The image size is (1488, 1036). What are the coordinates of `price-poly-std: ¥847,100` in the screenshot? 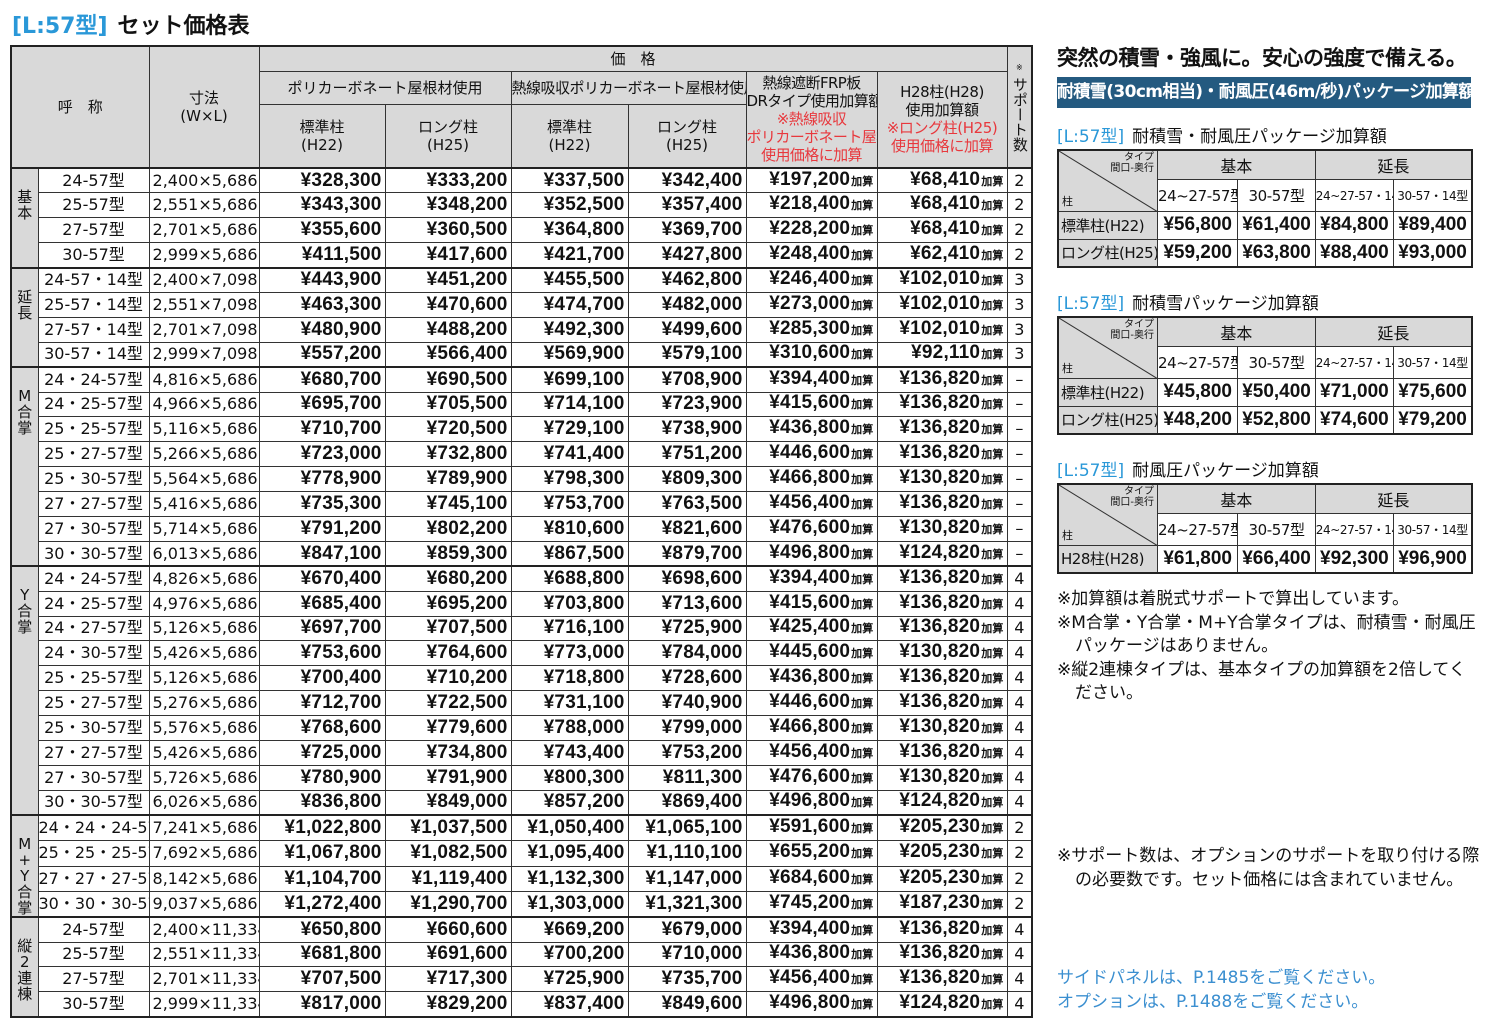 It's located at (322, 553).